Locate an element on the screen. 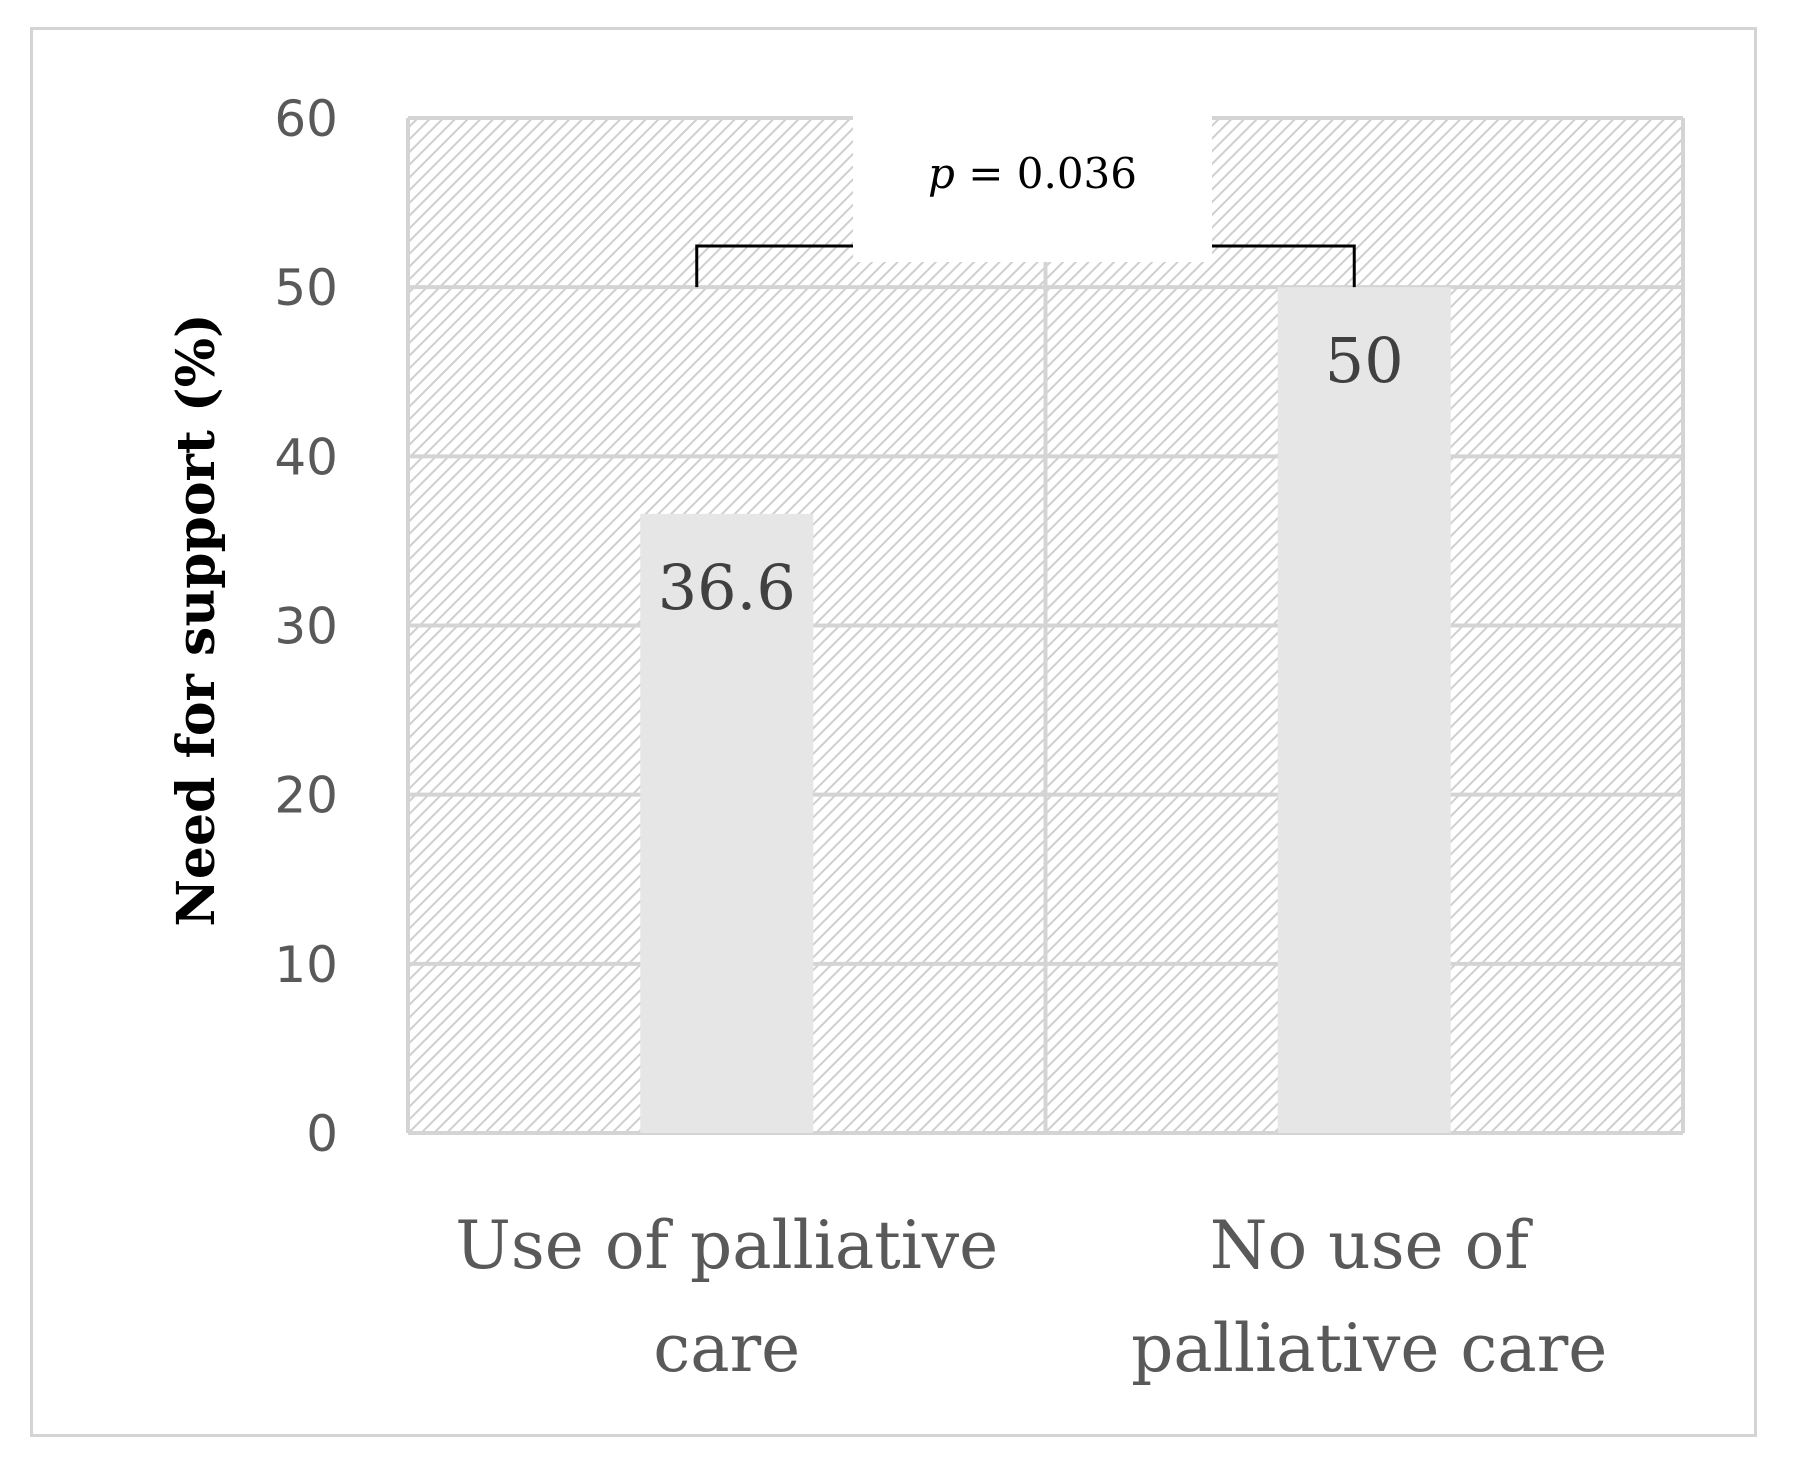  y-tick-10: 10 is located at coordinates (306, 965).